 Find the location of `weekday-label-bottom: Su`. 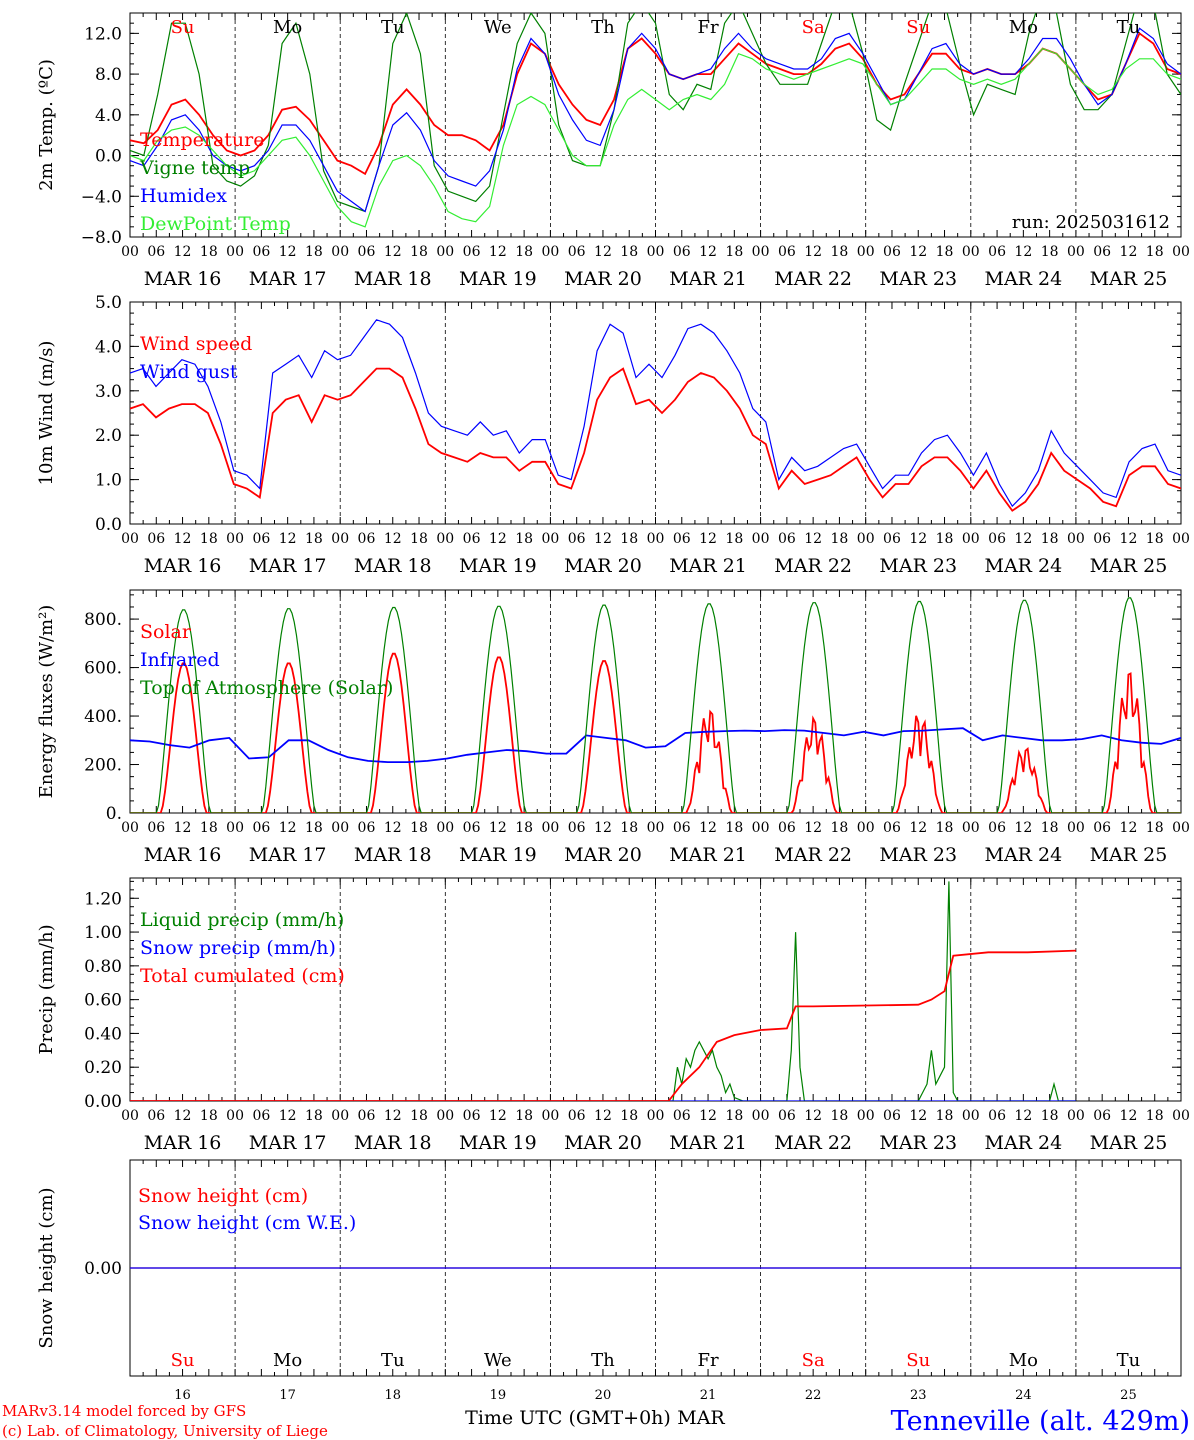

weekday-label-bottom: Su is located at coordinates (918, 1360).